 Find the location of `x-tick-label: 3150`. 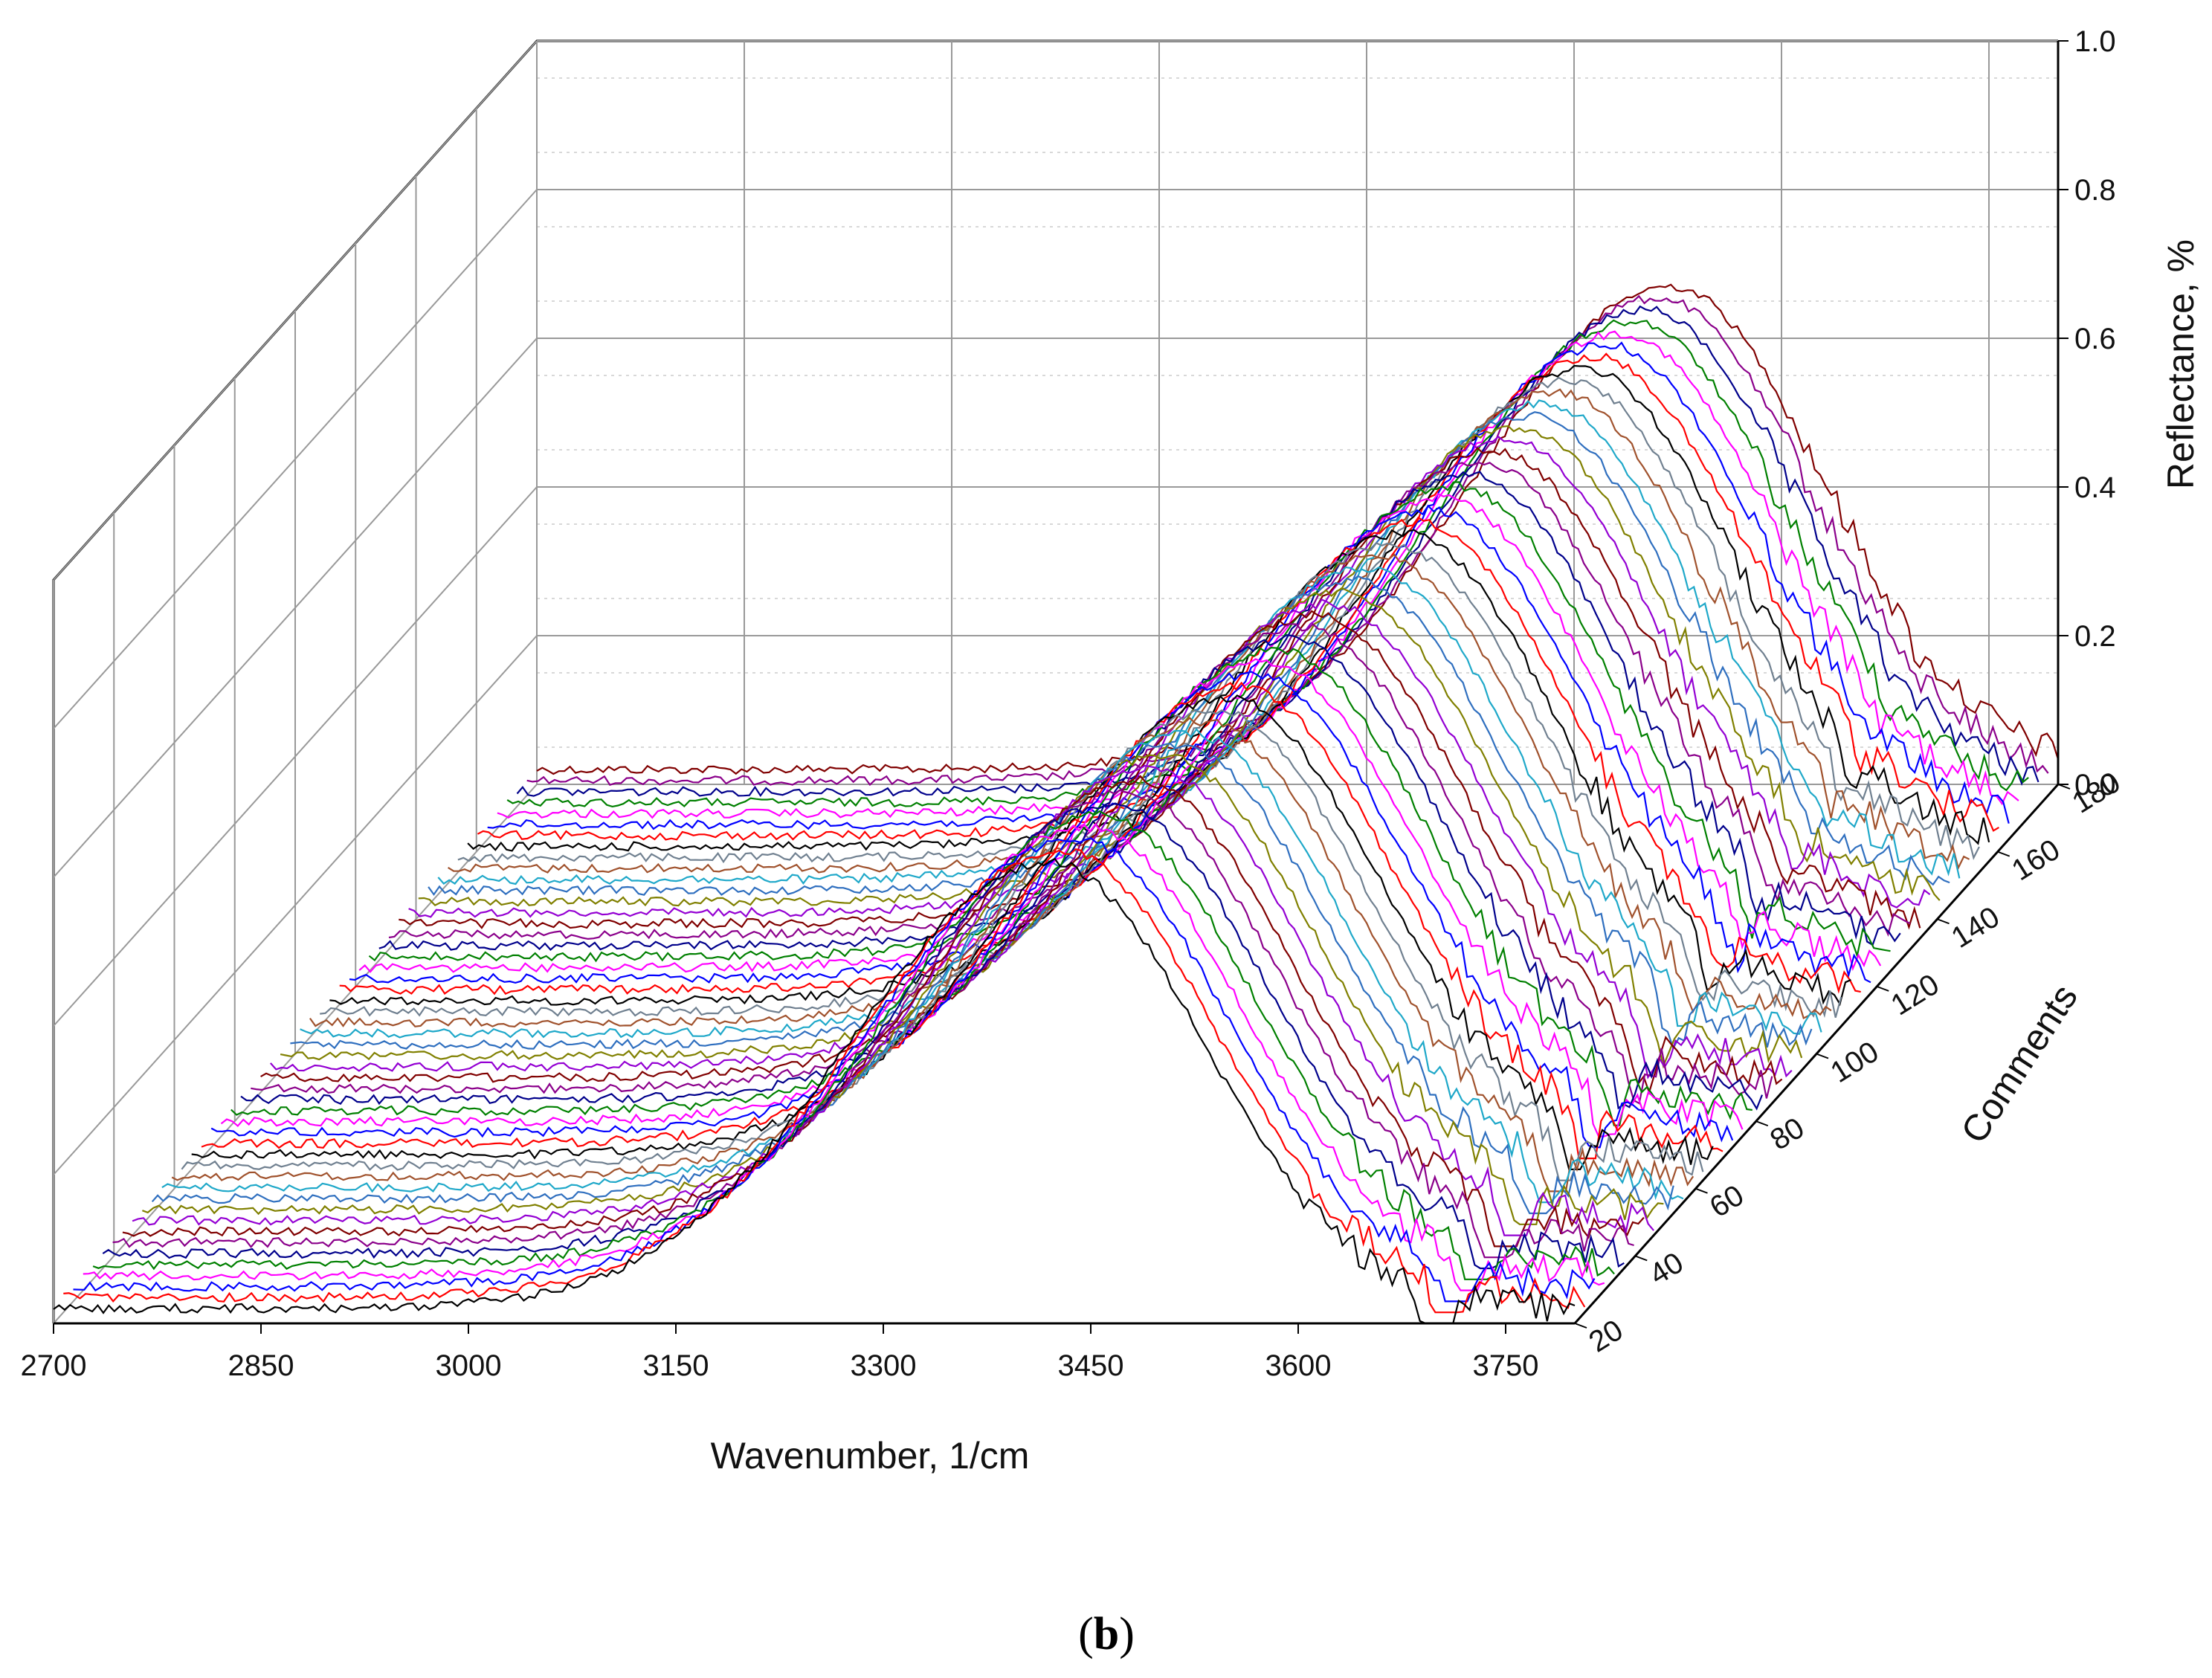

x-tick-label: 3150 is located at coordinates (676, 1365).